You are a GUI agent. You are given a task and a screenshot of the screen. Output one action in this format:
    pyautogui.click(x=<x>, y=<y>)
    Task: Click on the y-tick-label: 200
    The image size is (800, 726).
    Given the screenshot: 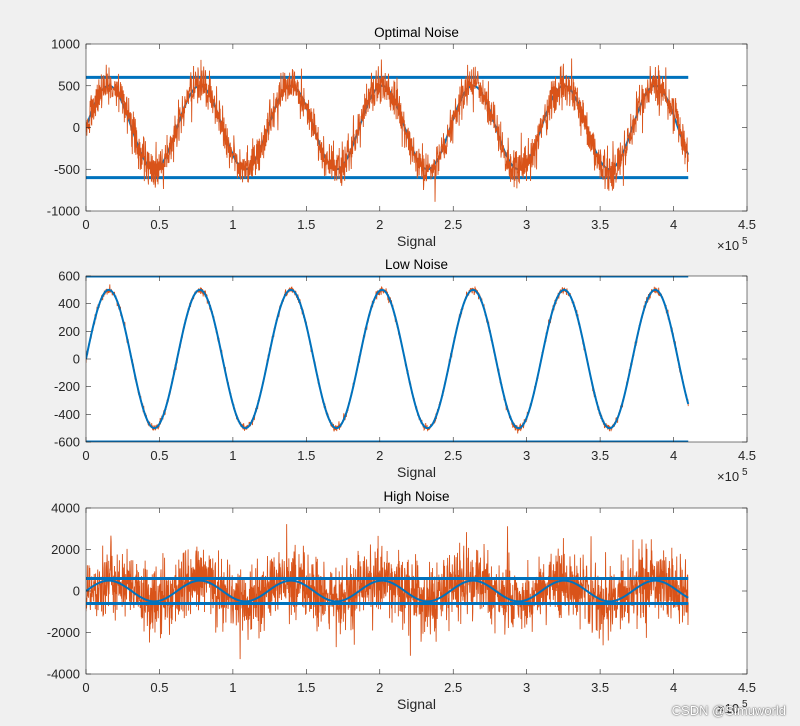 What is the action you would take?
    pyautogui.click(x=69, y=331)
    